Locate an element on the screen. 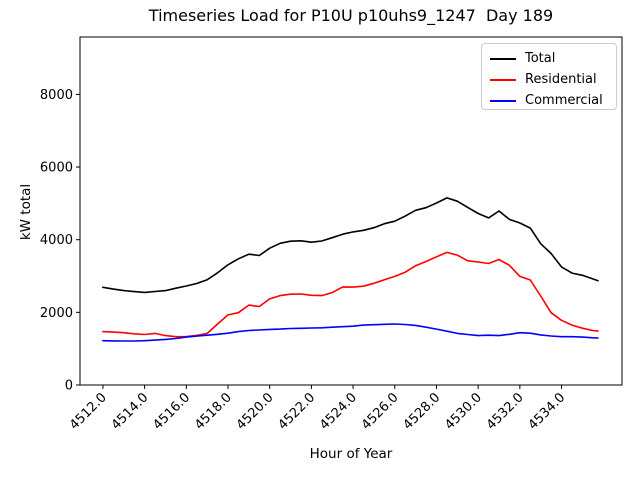 Image resolution: width=640 pixels, height=480 pixels. x-tick-label: 4512.0 is located at coordinates (88, 411).